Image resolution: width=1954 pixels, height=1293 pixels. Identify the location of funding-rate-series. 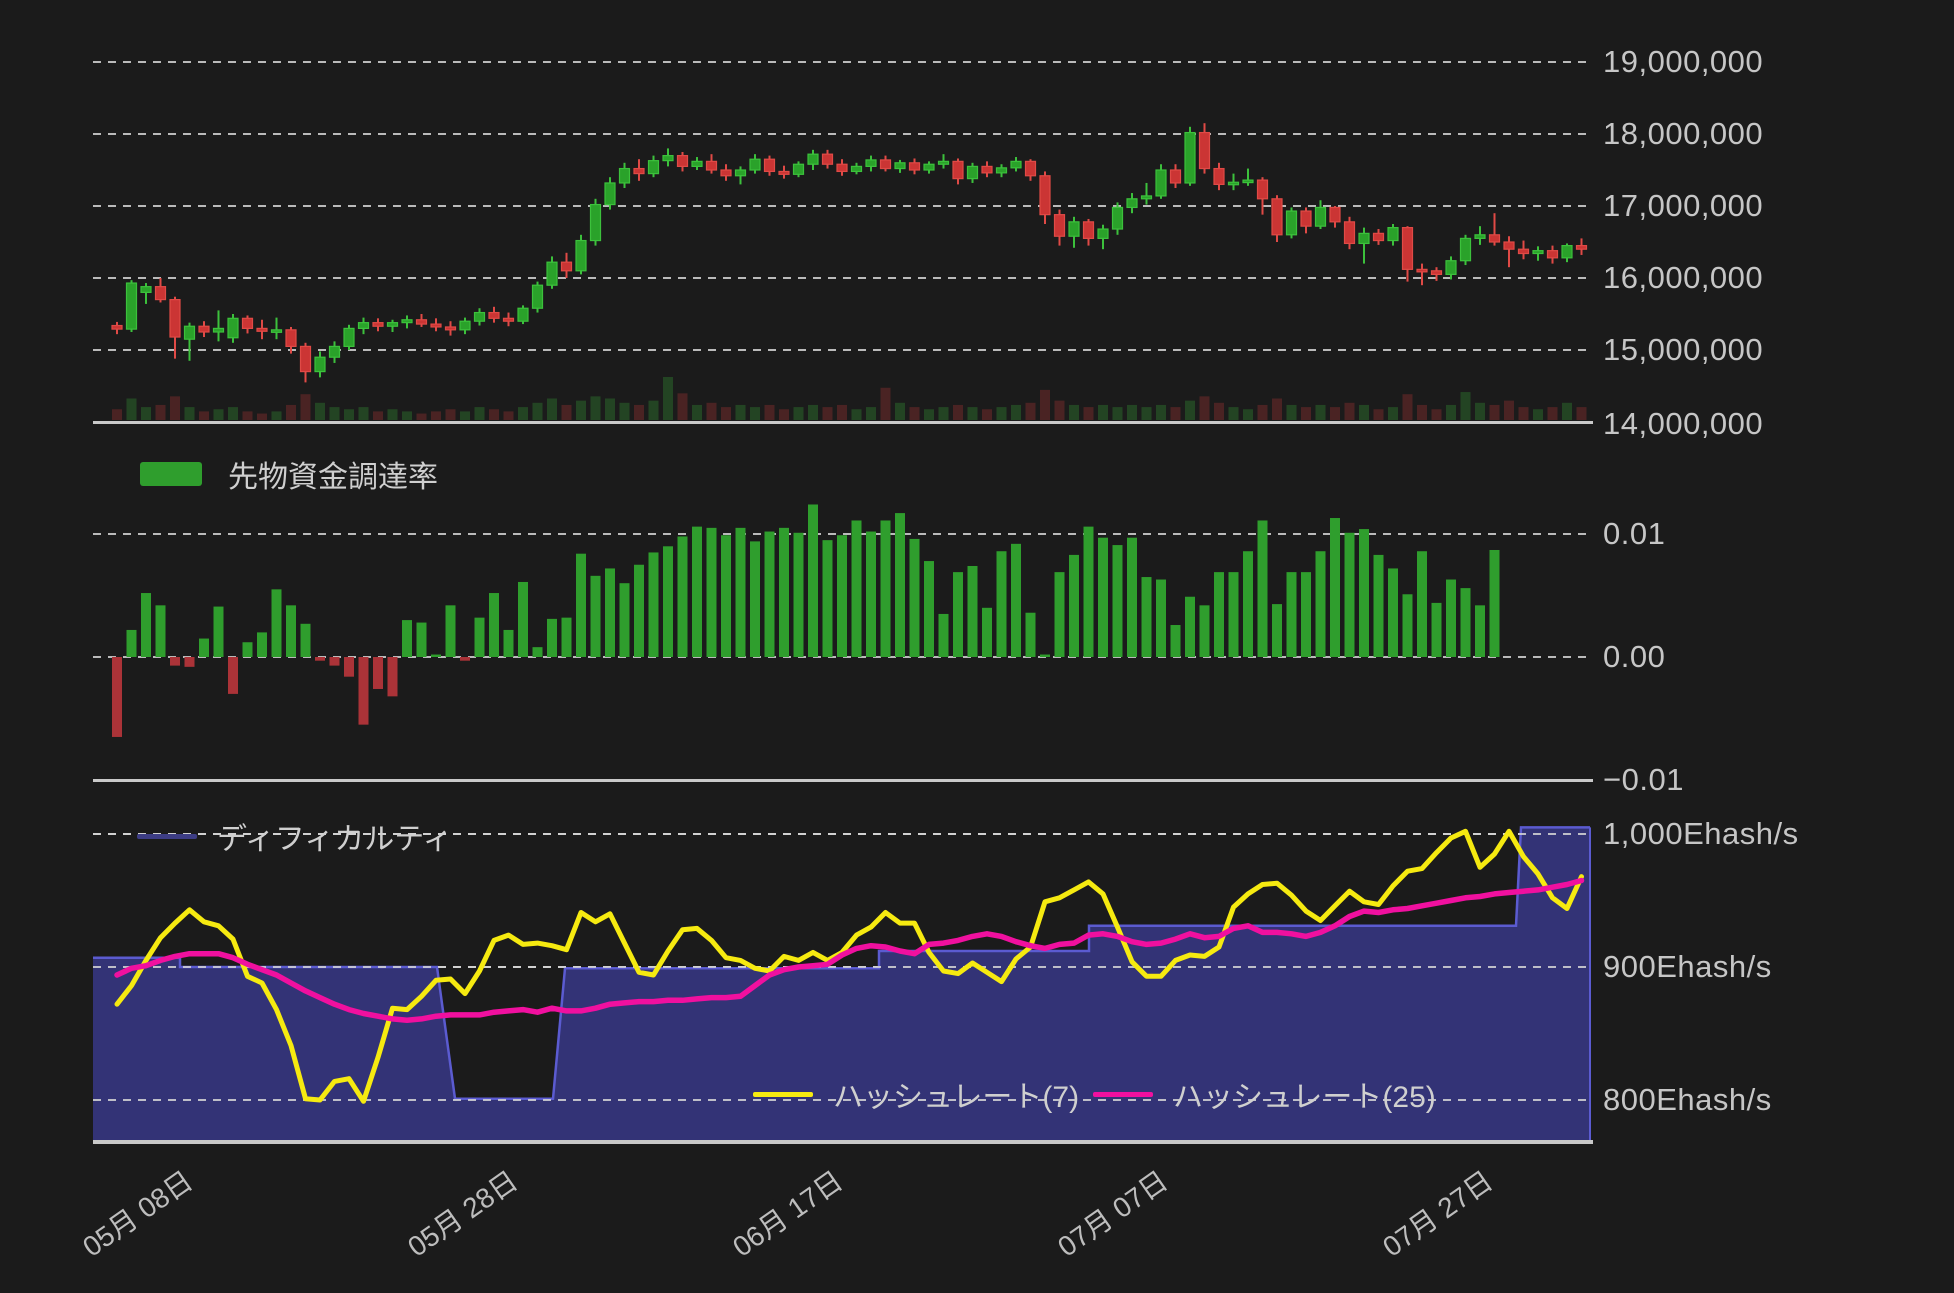
(806, 620).